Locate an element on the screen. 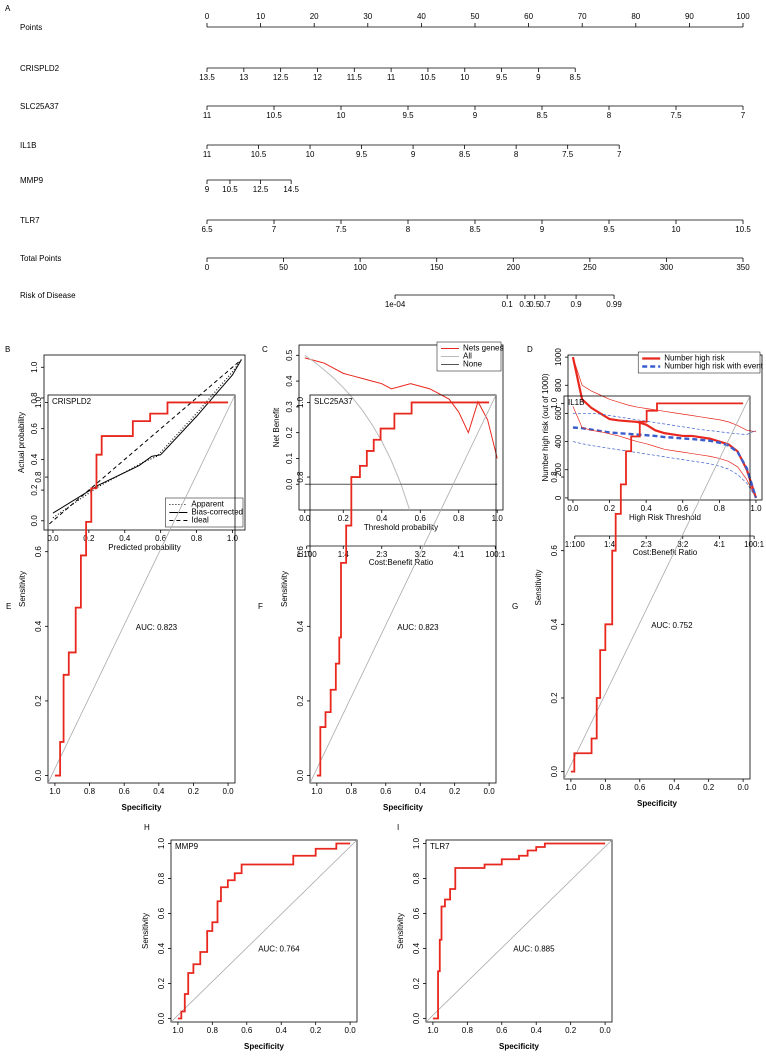 This screenshot has height=1063, width=766. y-tick-label: 600 is located at coordinates (558, 413).